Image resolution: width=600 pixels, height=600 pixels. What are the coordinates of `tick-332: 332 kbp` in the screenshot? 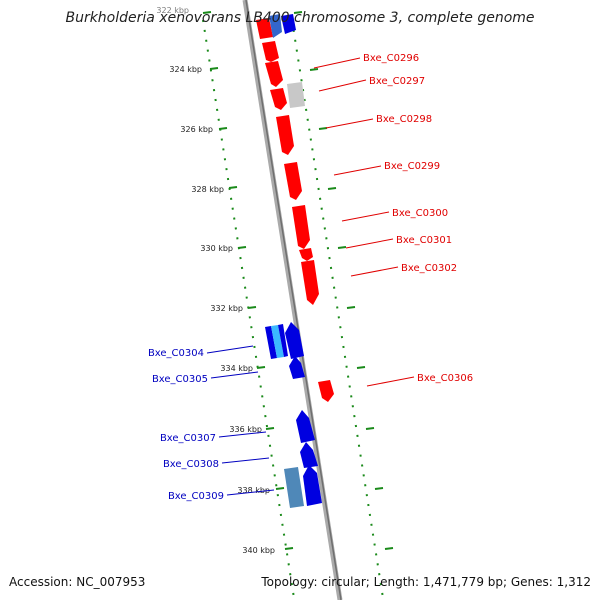 It's located at (283, 308).